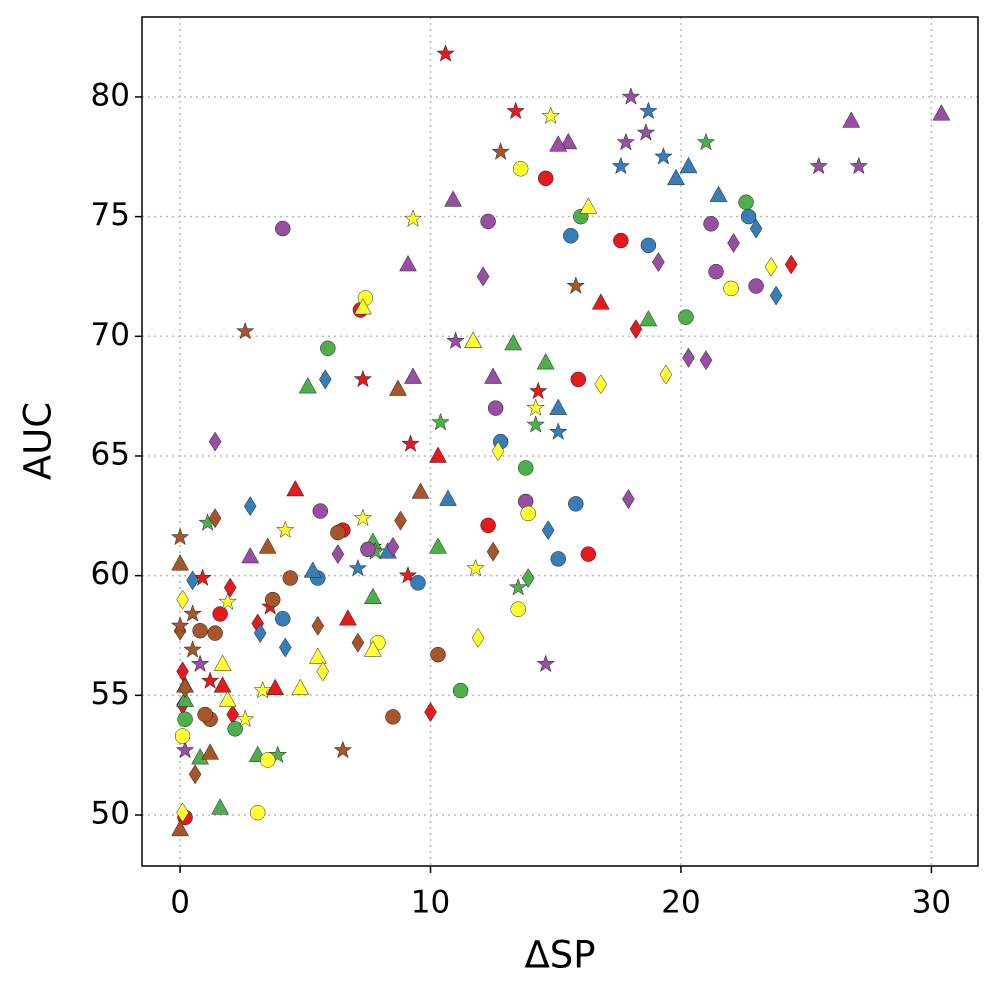  Describe the element at coordinates (931, 903) in the screenshot. I see `x-tick-label: 30` at that location.